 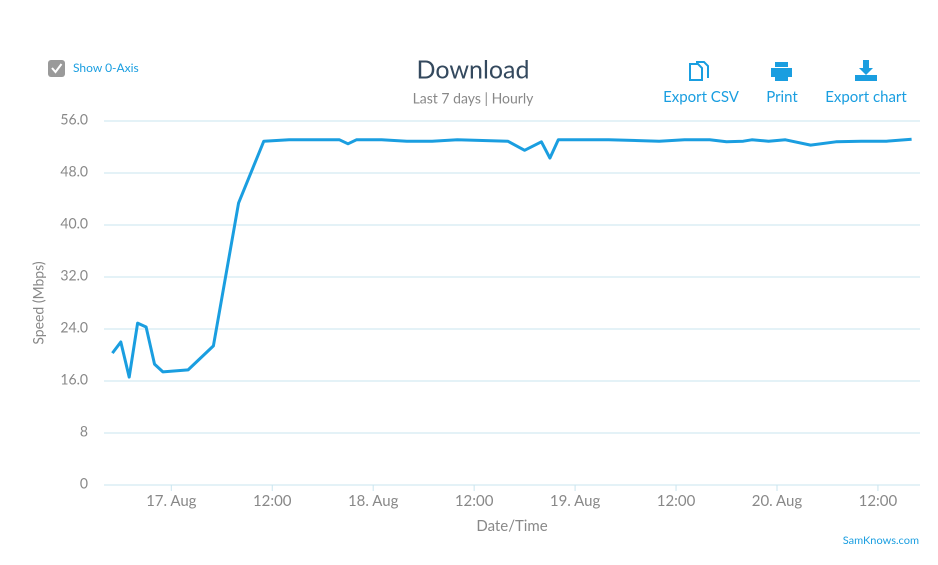 I want to click on button-label: Print, so click(x=782, y=97).